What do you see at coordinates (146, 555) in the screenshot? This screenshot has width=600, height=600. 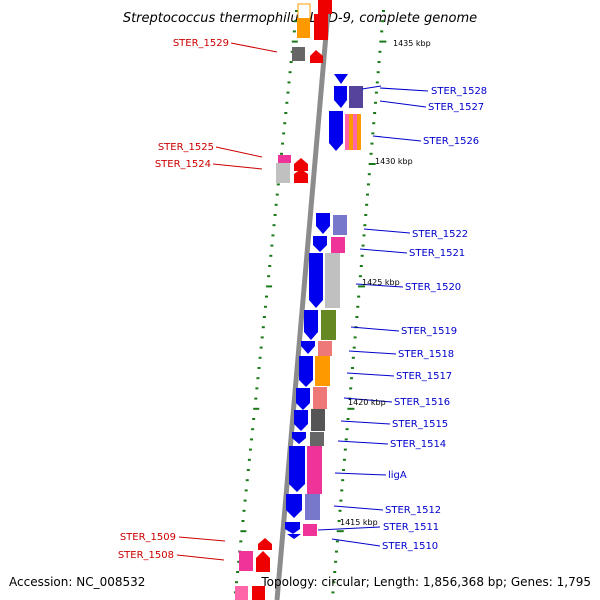 I see `gene-label-ster-1508: STER_1508` at bounding box center [146, 555].